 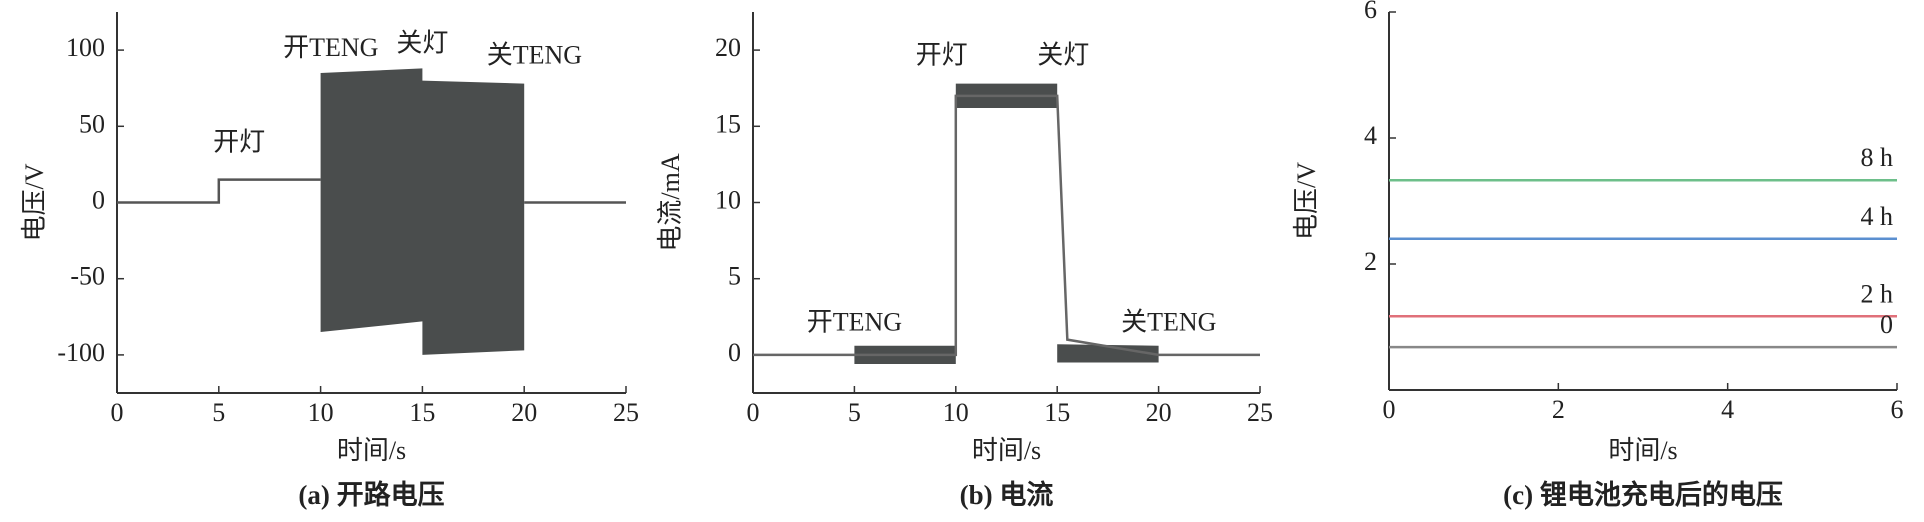 What do you see at coordinates (1877, 157) in the screenshot?
I see `series-label: 8 h` at bounding box center [1877, 157].